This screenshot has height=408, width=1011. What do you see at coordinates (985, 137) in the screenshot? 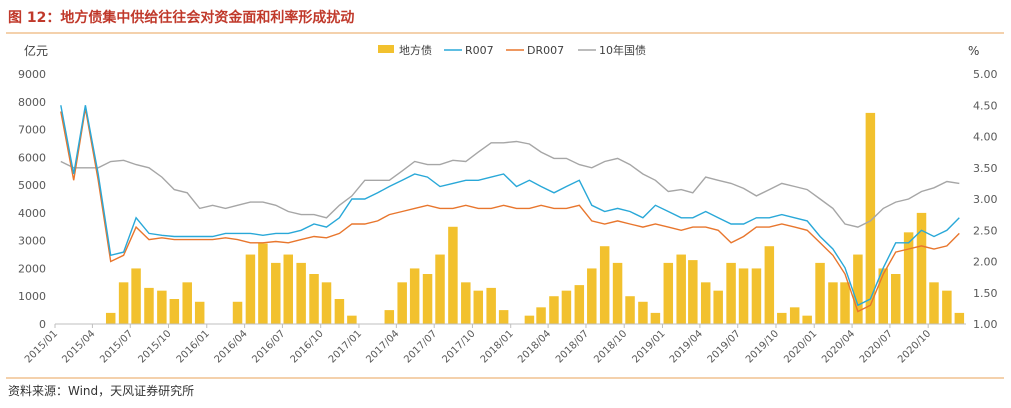
I see `right-tick-label: 4.00` at bounding box center [985, 137].